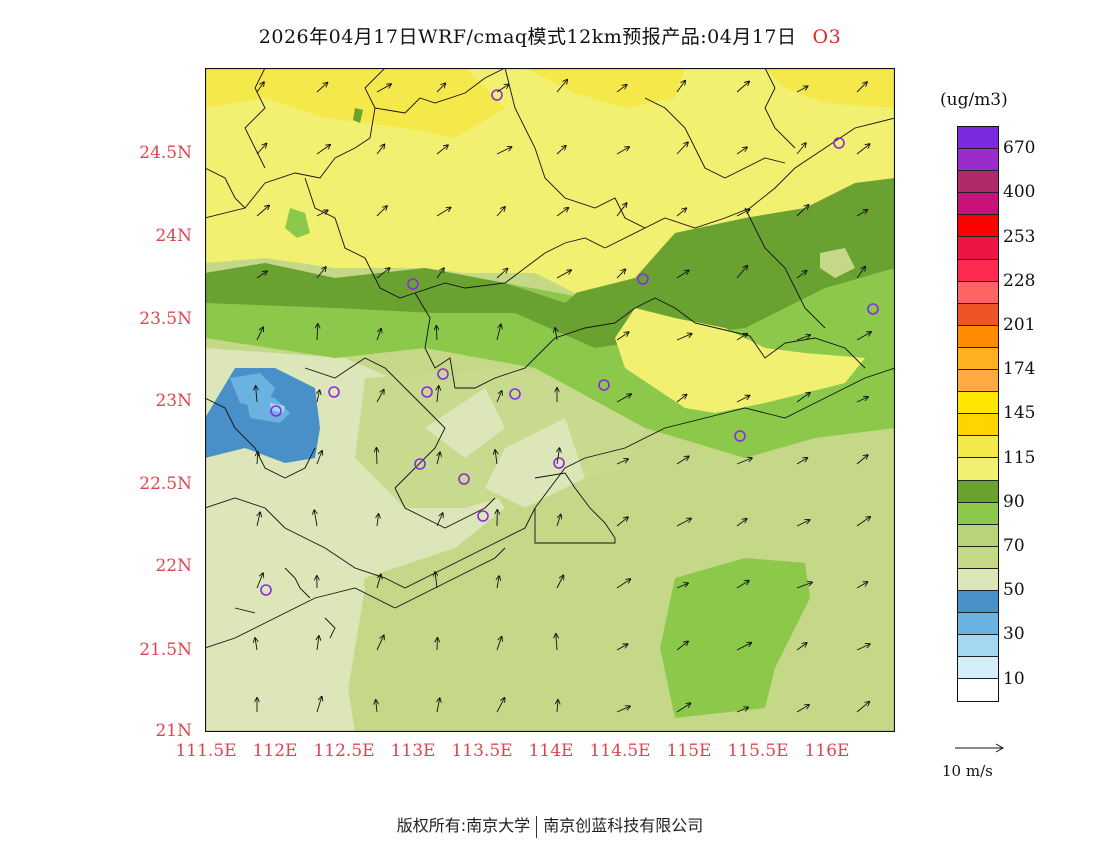  Describe the element at coordinates (1019, 192) in the screenshot. I see `color-scale-label: 400` at that location.